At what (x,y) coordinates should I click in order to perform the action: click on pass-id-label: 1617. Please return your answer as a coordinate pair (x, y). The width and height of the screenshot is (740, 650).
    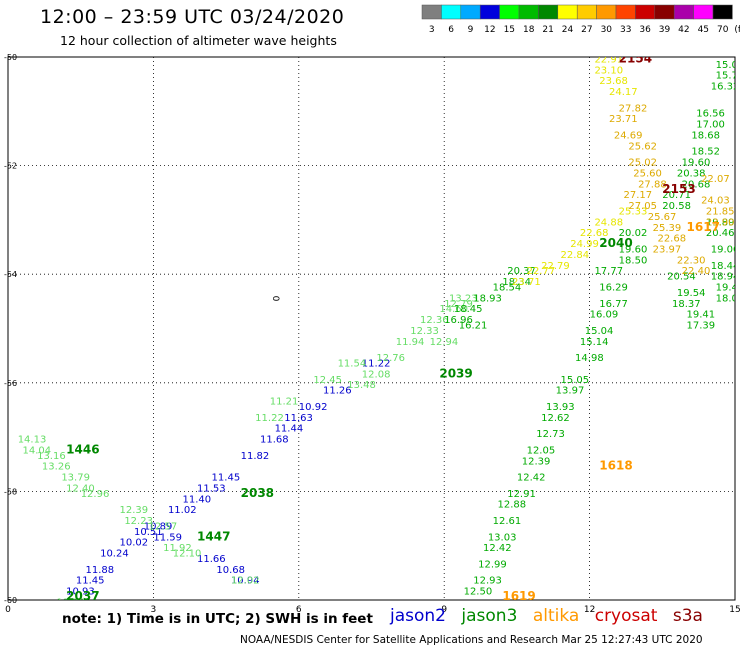
    Looking at the image, I should click on (703, 227).